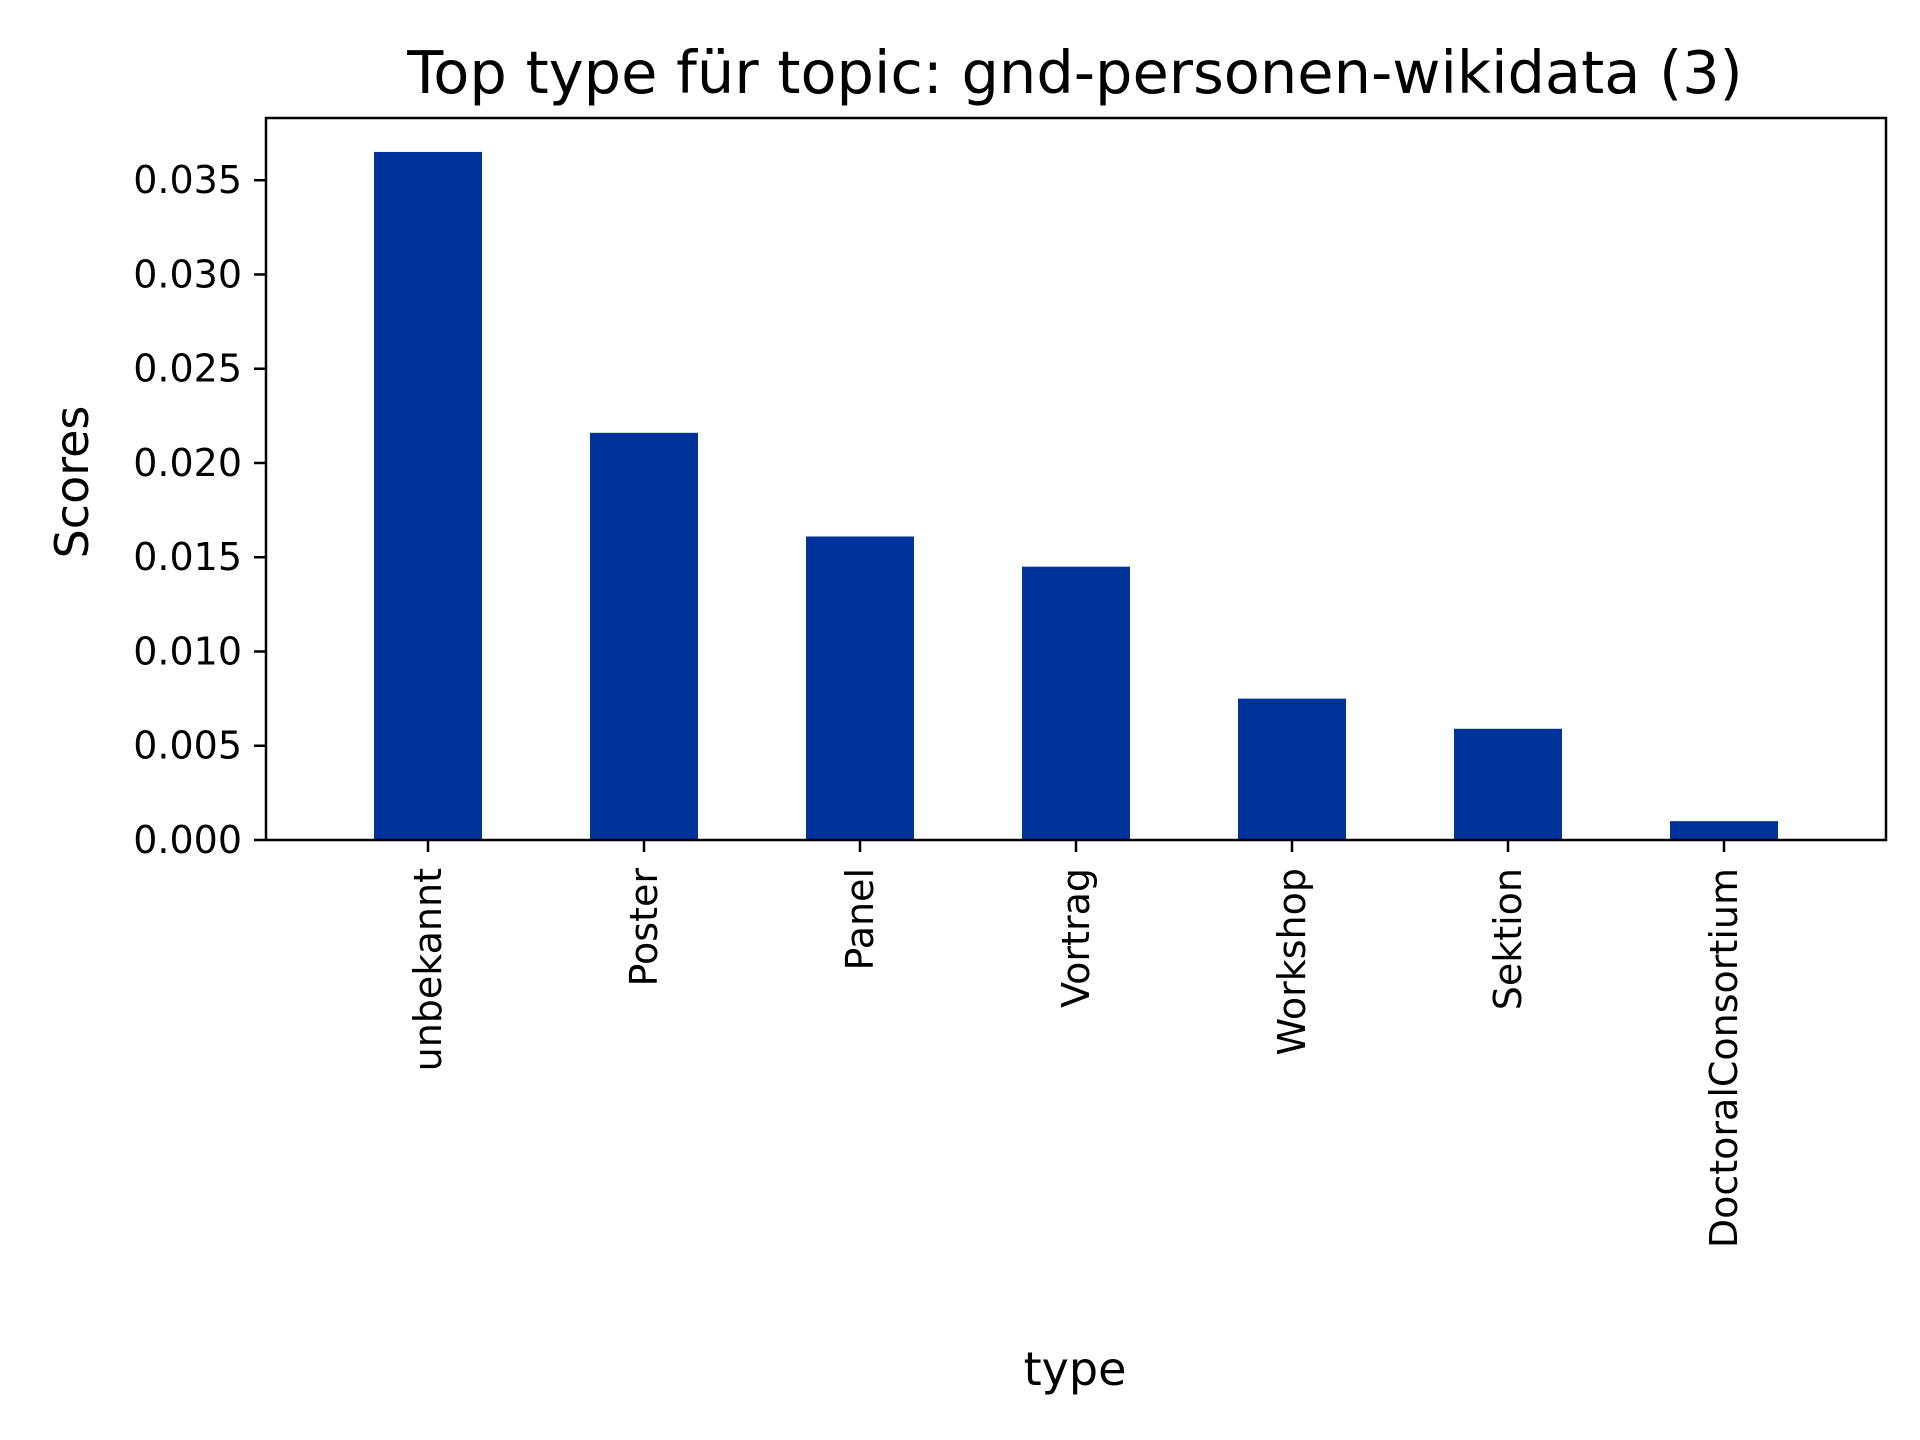 Image resolution: width=1920 pixels, height=1440 pixels. What do you see at coordinates (860, 688) in the screenshot?
I see `bar-panel` at bounding box center [860, 688].